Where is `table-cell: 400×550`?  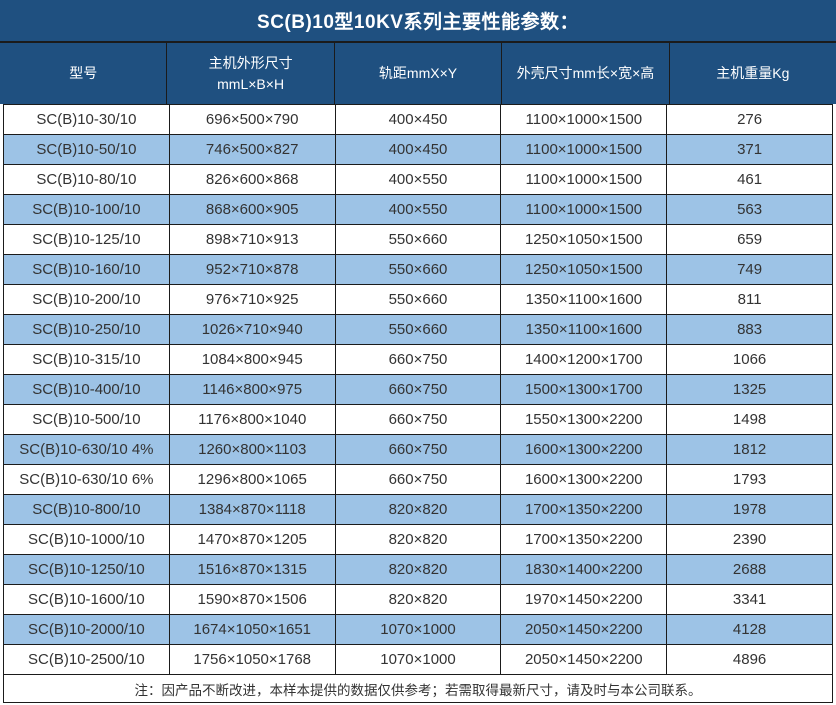 table-cell: 400×550 is located at coordinates (418, 209).